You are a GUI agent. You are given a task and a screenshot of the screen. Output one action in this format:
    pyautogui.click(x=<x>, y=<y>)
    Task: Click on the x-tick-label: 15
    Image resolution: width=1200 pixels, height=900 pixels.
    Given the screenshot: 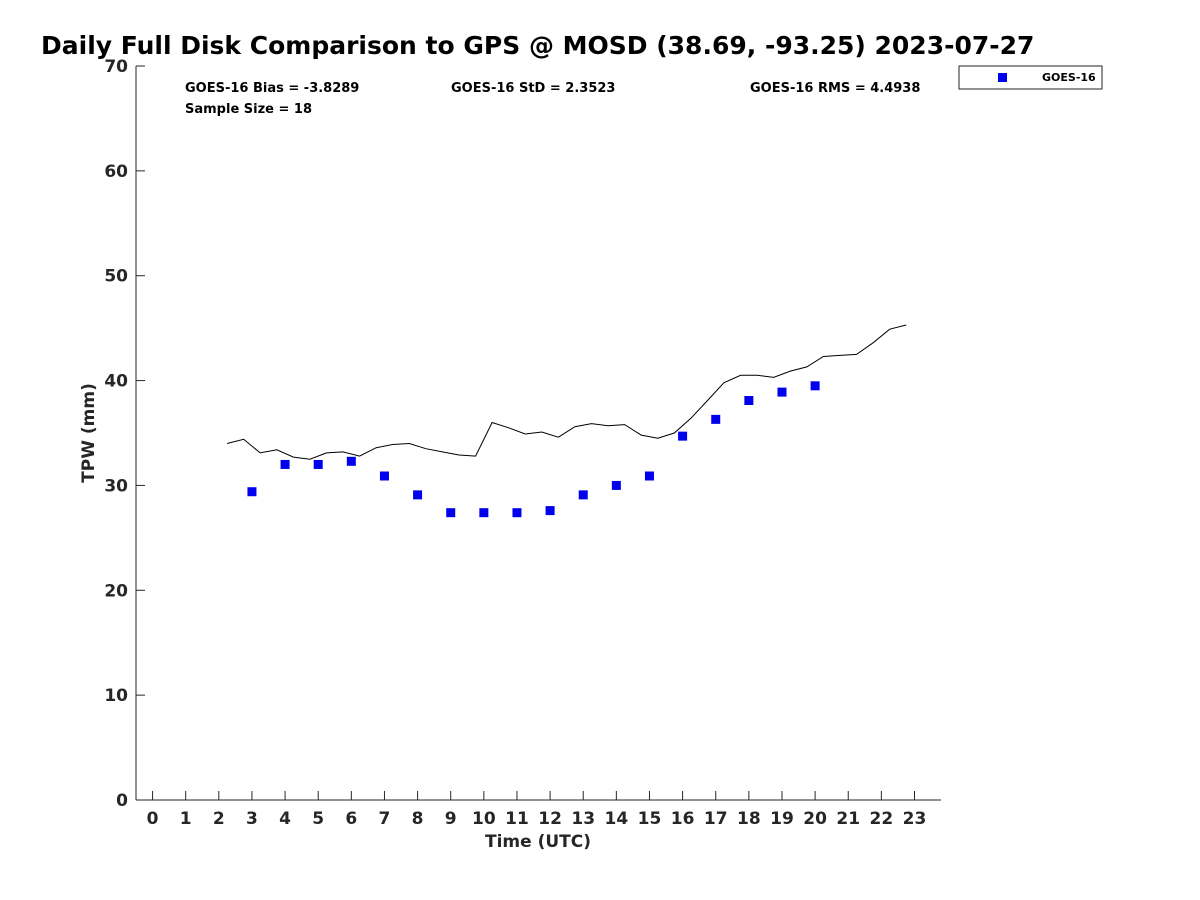 What is the action you would take?
    pyautogui.click(x=650, y=819)
    